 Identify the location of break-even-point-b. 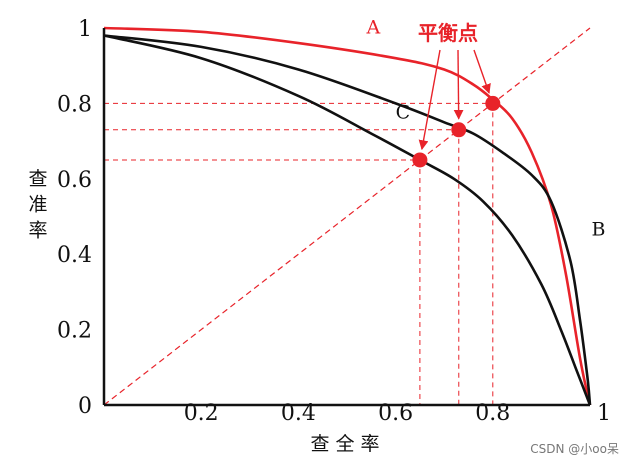
(459, 130).